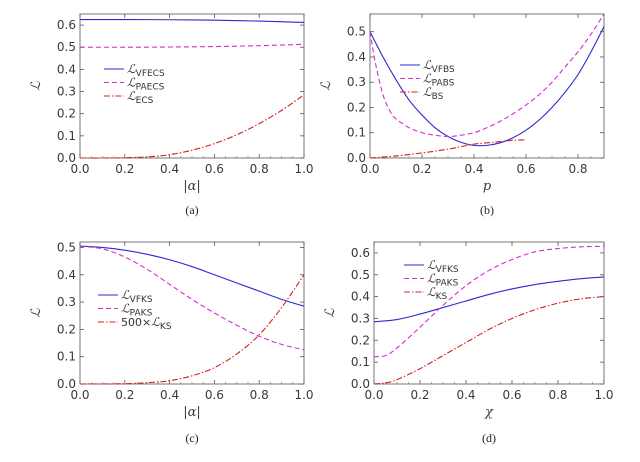 This screenshot has height=462, width=640. What do you see at coordinates (191, 438) in the screenshot?
I see `panel-caption: (c)` at bounding box center [191, 438].